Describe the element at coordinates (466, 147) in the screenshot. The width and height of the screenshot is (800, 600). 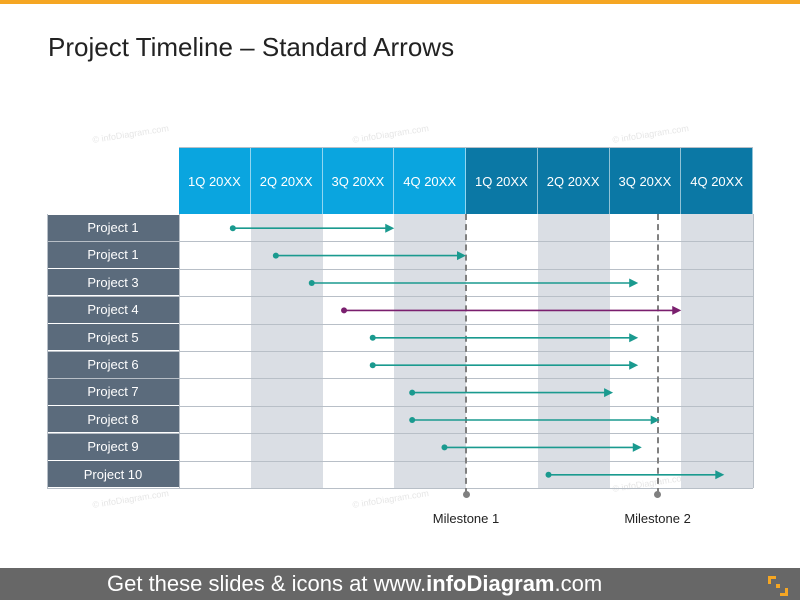
I see `grid-top-border` at that location.